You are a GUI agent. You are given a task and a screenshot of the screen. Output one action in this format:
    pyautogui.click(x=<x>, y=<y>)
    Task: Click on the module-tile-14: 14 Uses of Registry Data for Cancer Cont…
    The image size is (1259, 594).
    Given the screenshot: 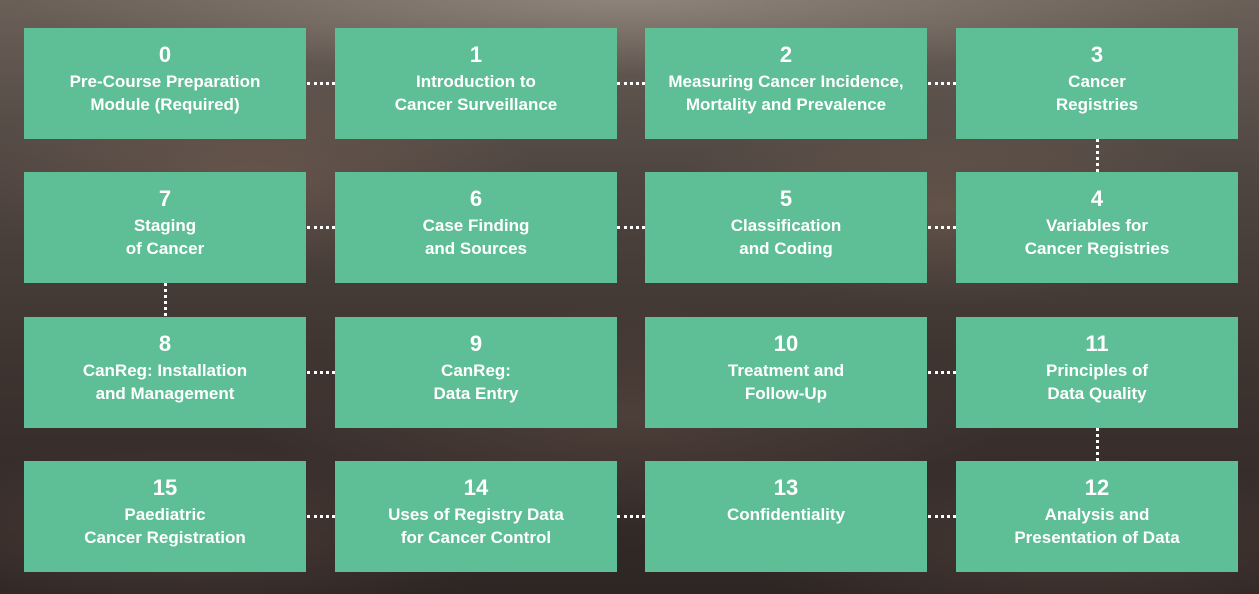 What is the action you would take?
    pyautogui.click(x=476, y=516)
    